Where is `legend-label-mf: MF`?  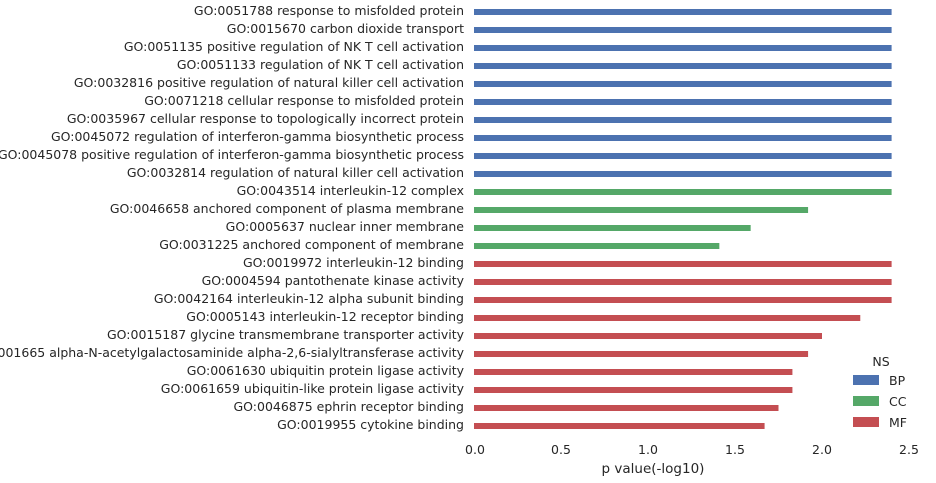 legend-label-mf: MF is located at coordinates (898, 422).